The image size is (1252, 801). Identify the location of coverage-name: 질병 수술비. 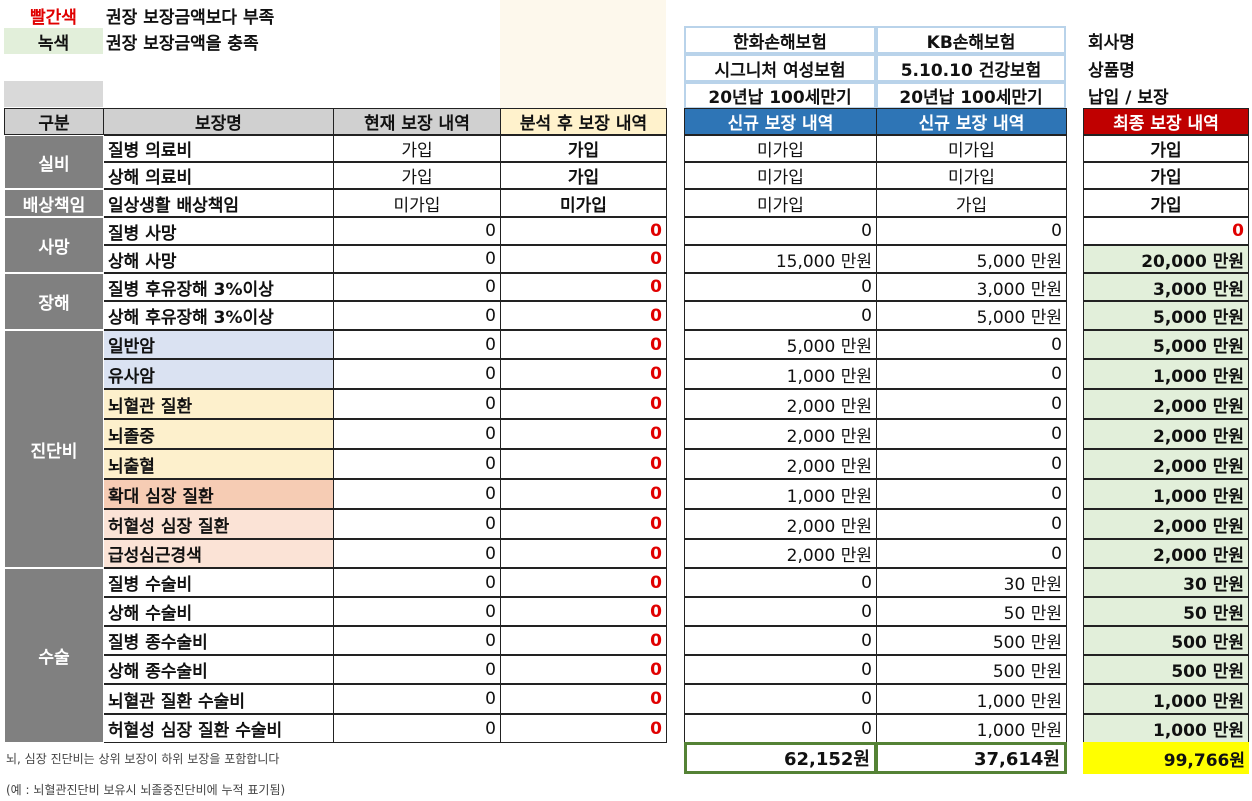
(218, 582).